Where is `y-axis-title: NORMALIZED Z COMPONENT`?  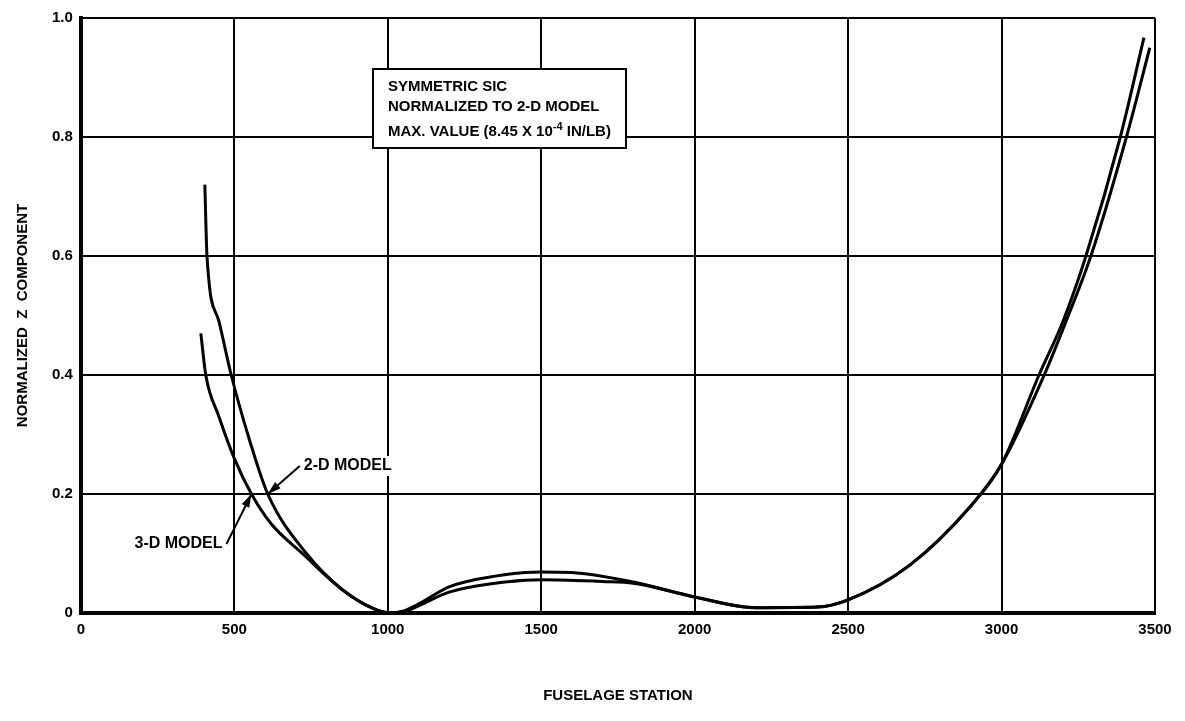
y-axis-title: NORMALIZED Z COMPONENT is located at coordinates (22, 315).